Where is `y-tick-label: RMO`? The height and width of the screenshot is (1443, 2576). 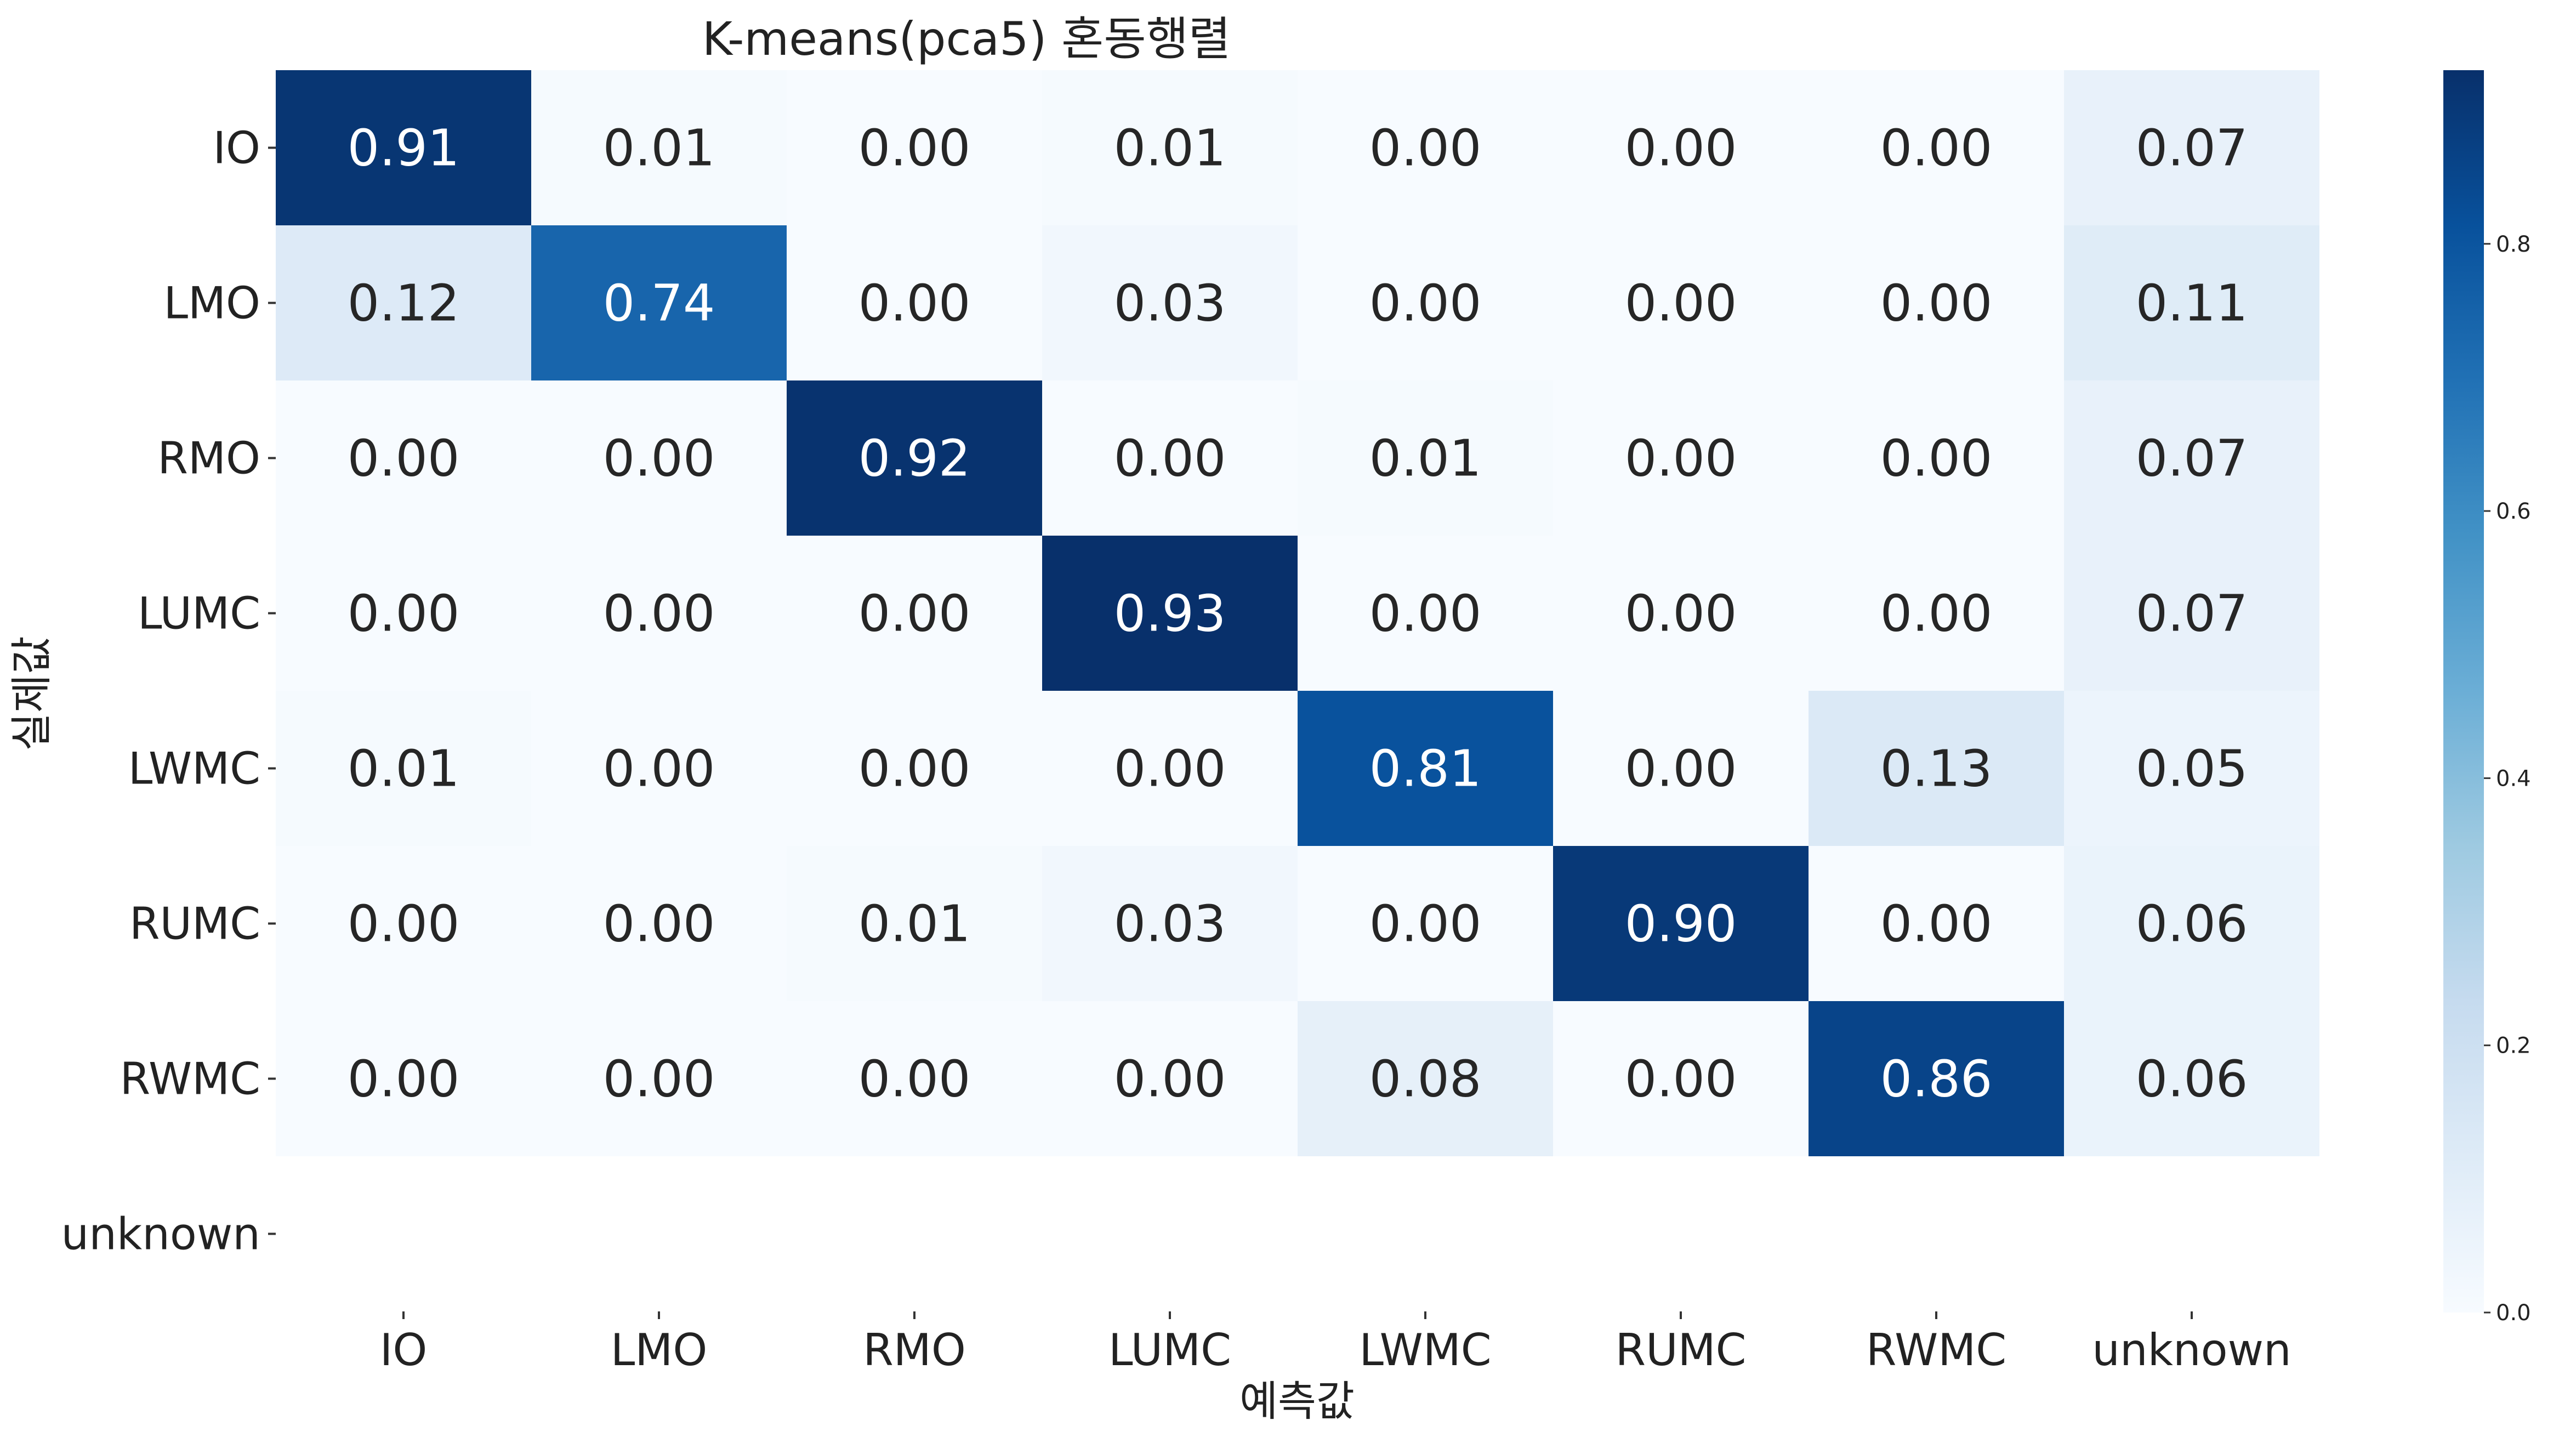 y-tick-label: RMO is located at coordinates (208, 458).